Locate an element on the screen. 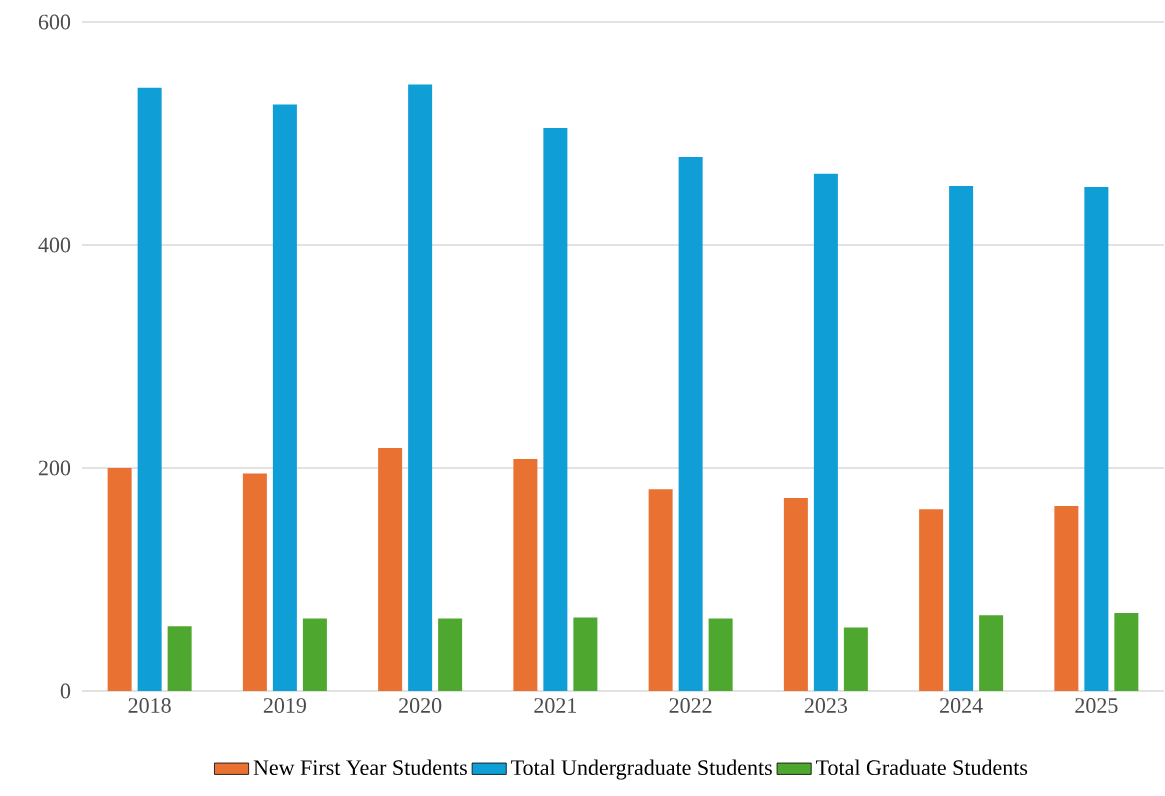  x-tick-label: 2023 is located at coordinates (826, 705).